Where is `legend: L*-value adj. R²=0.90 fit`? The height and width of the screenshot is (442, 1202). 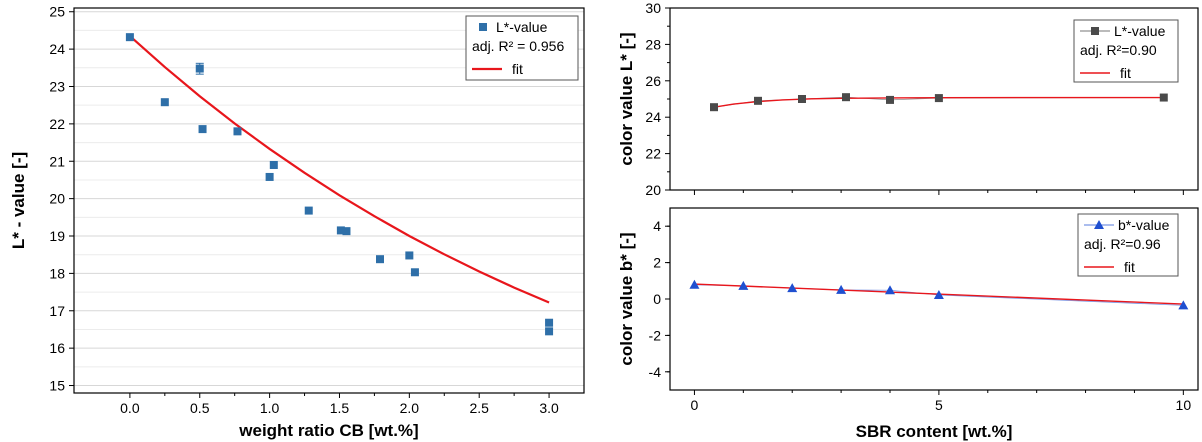
legend: L*-value adj. R²=0.90 fit is located at coordinates (1126, 51).